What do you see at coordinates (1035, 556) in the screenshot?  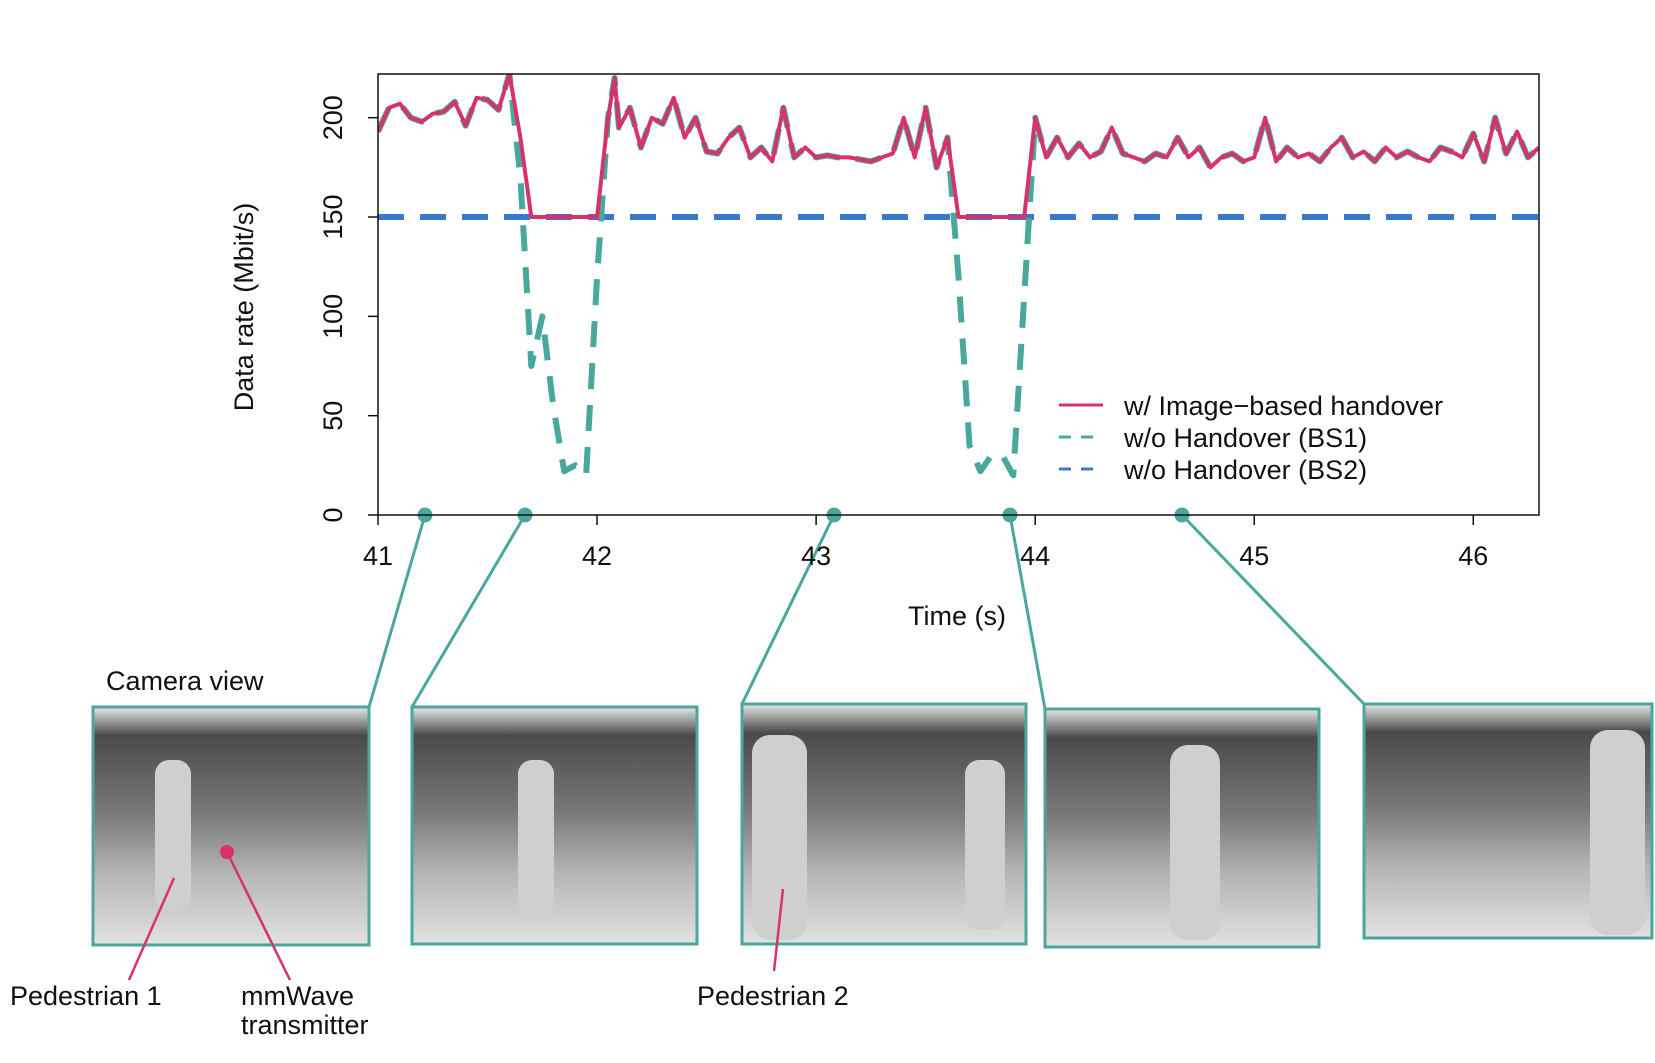 I see `x-tick-label: 44` at bounding box center [1035, 556].